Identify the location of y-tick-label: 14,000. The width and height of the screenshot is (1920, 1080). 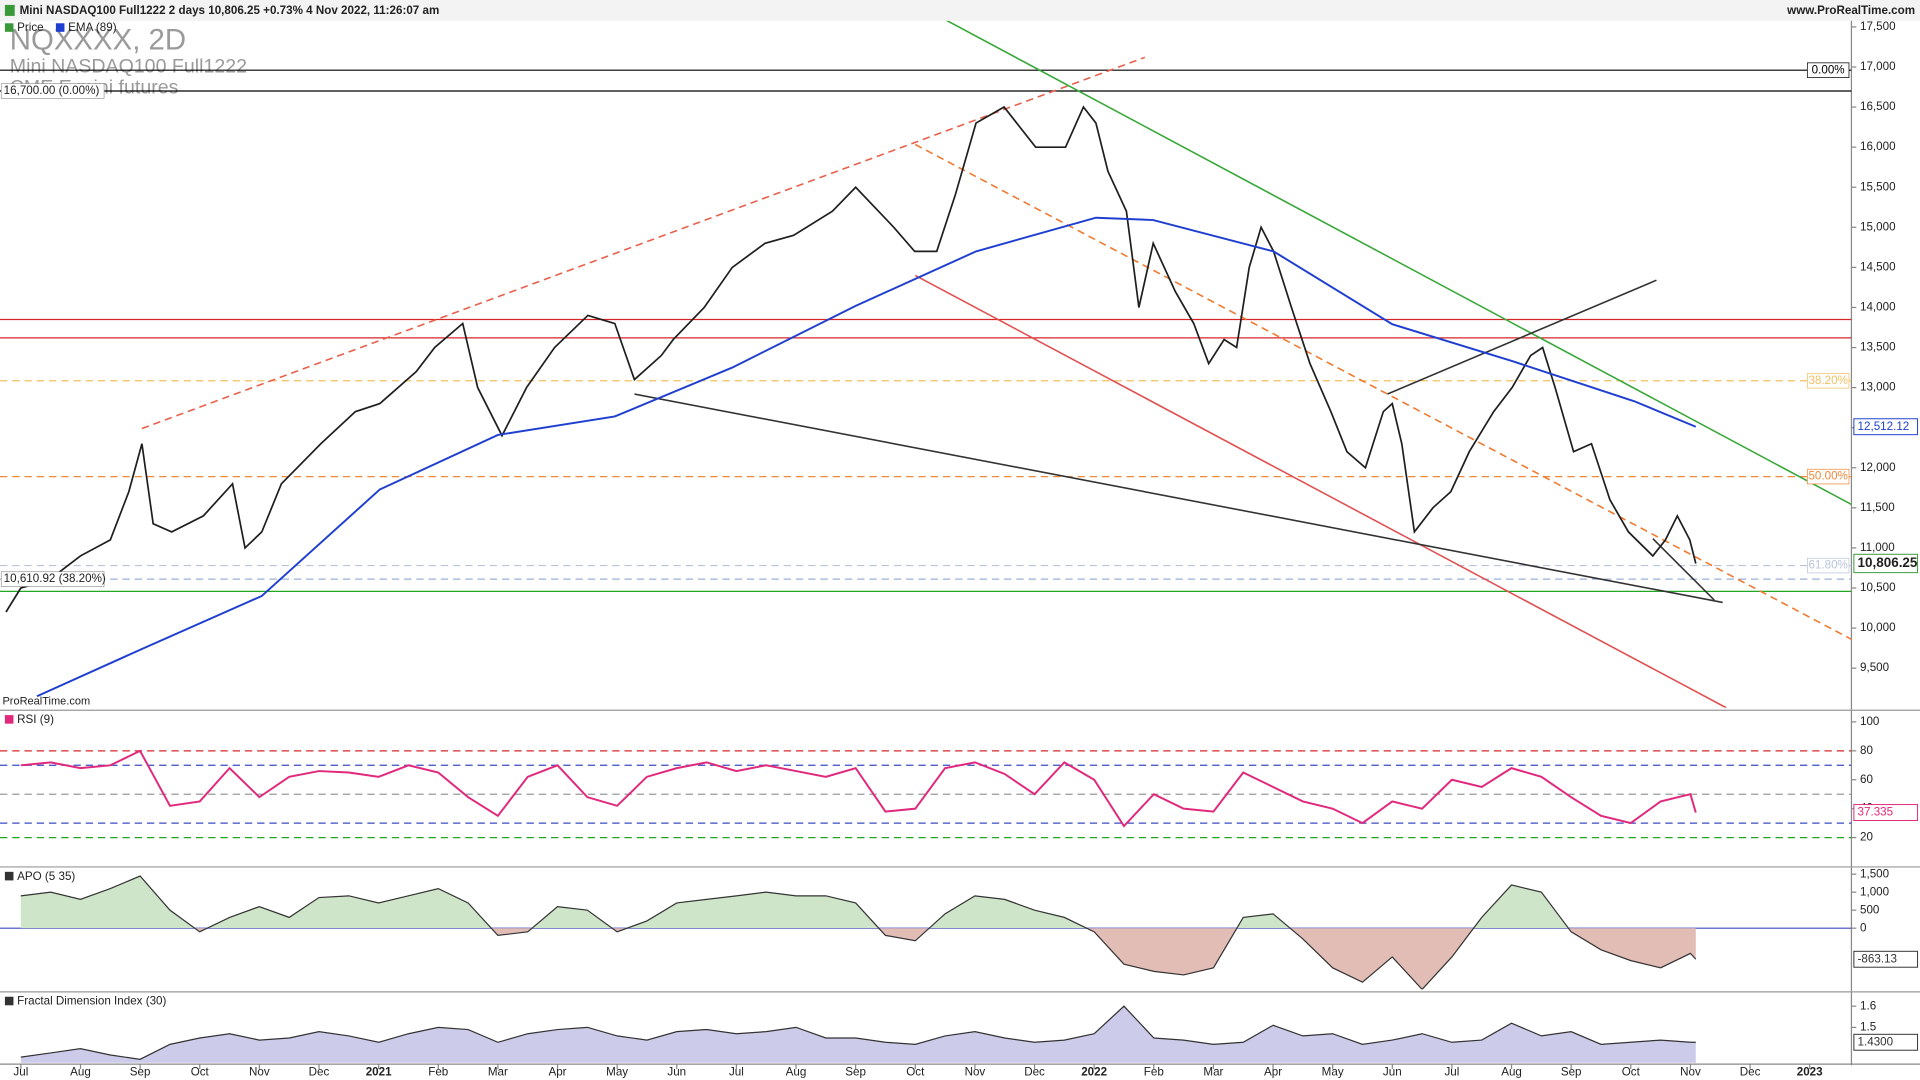
(1878, 307).